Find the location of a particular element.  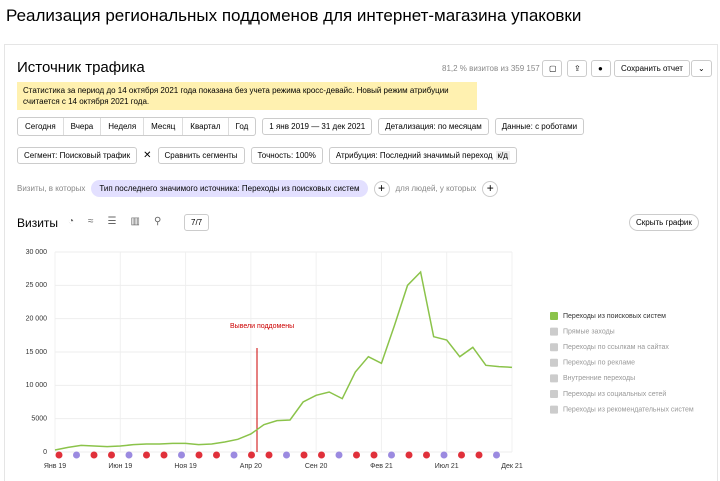

more-button: ⌄ is located at coordinates (701, 68).